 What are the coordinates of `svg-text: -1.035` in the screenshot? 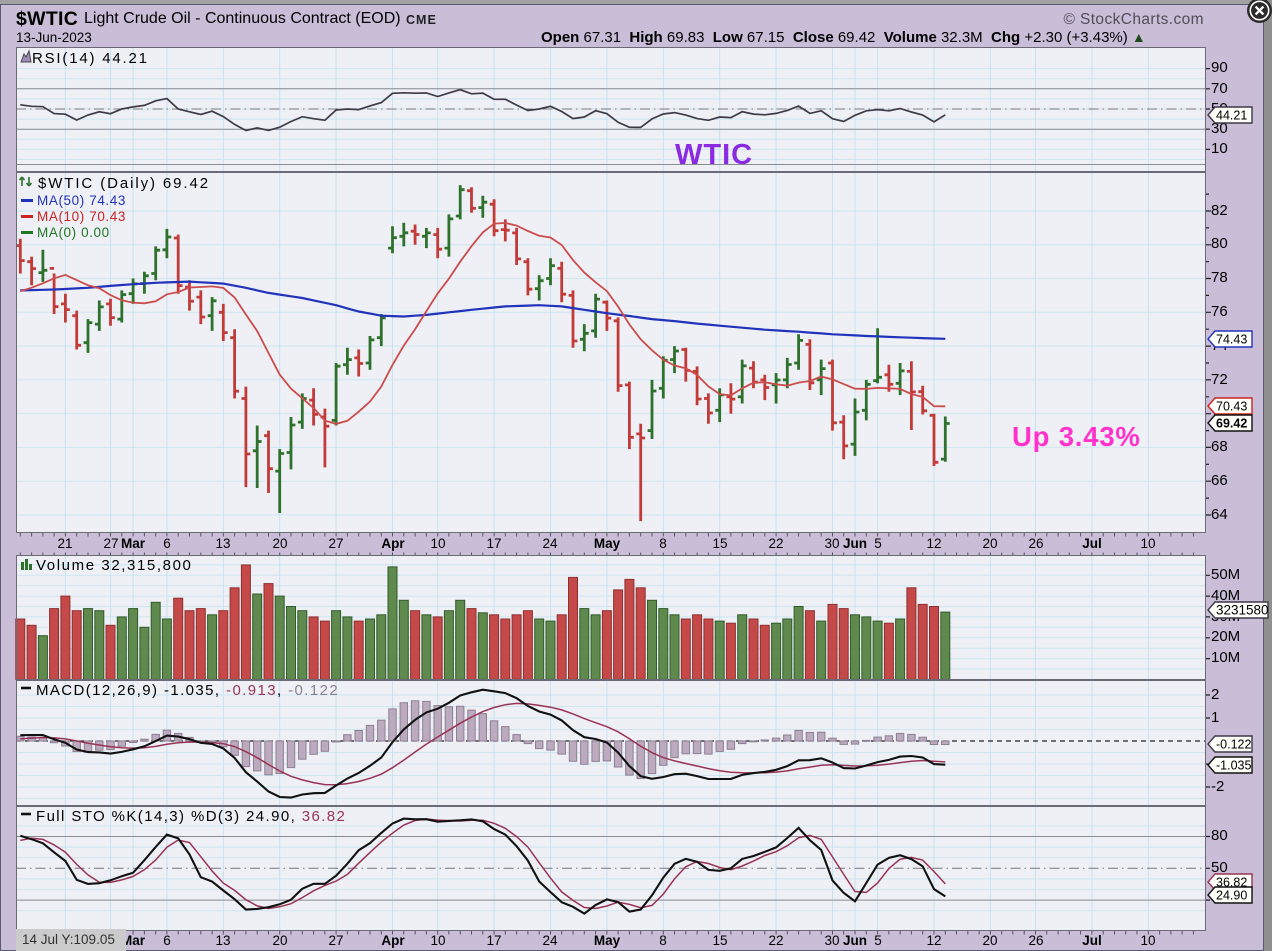 It's located at (1233, 765).